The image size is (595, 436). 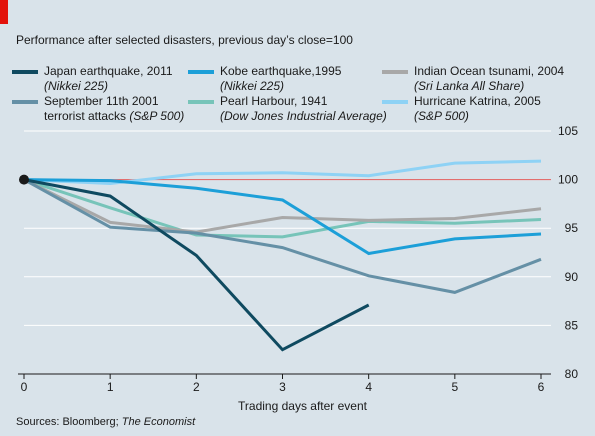 What do you see at coordinates (568, 180) in the screenshot?
I see `y-tick-label-100: 100` at bounding box center [568, 180].